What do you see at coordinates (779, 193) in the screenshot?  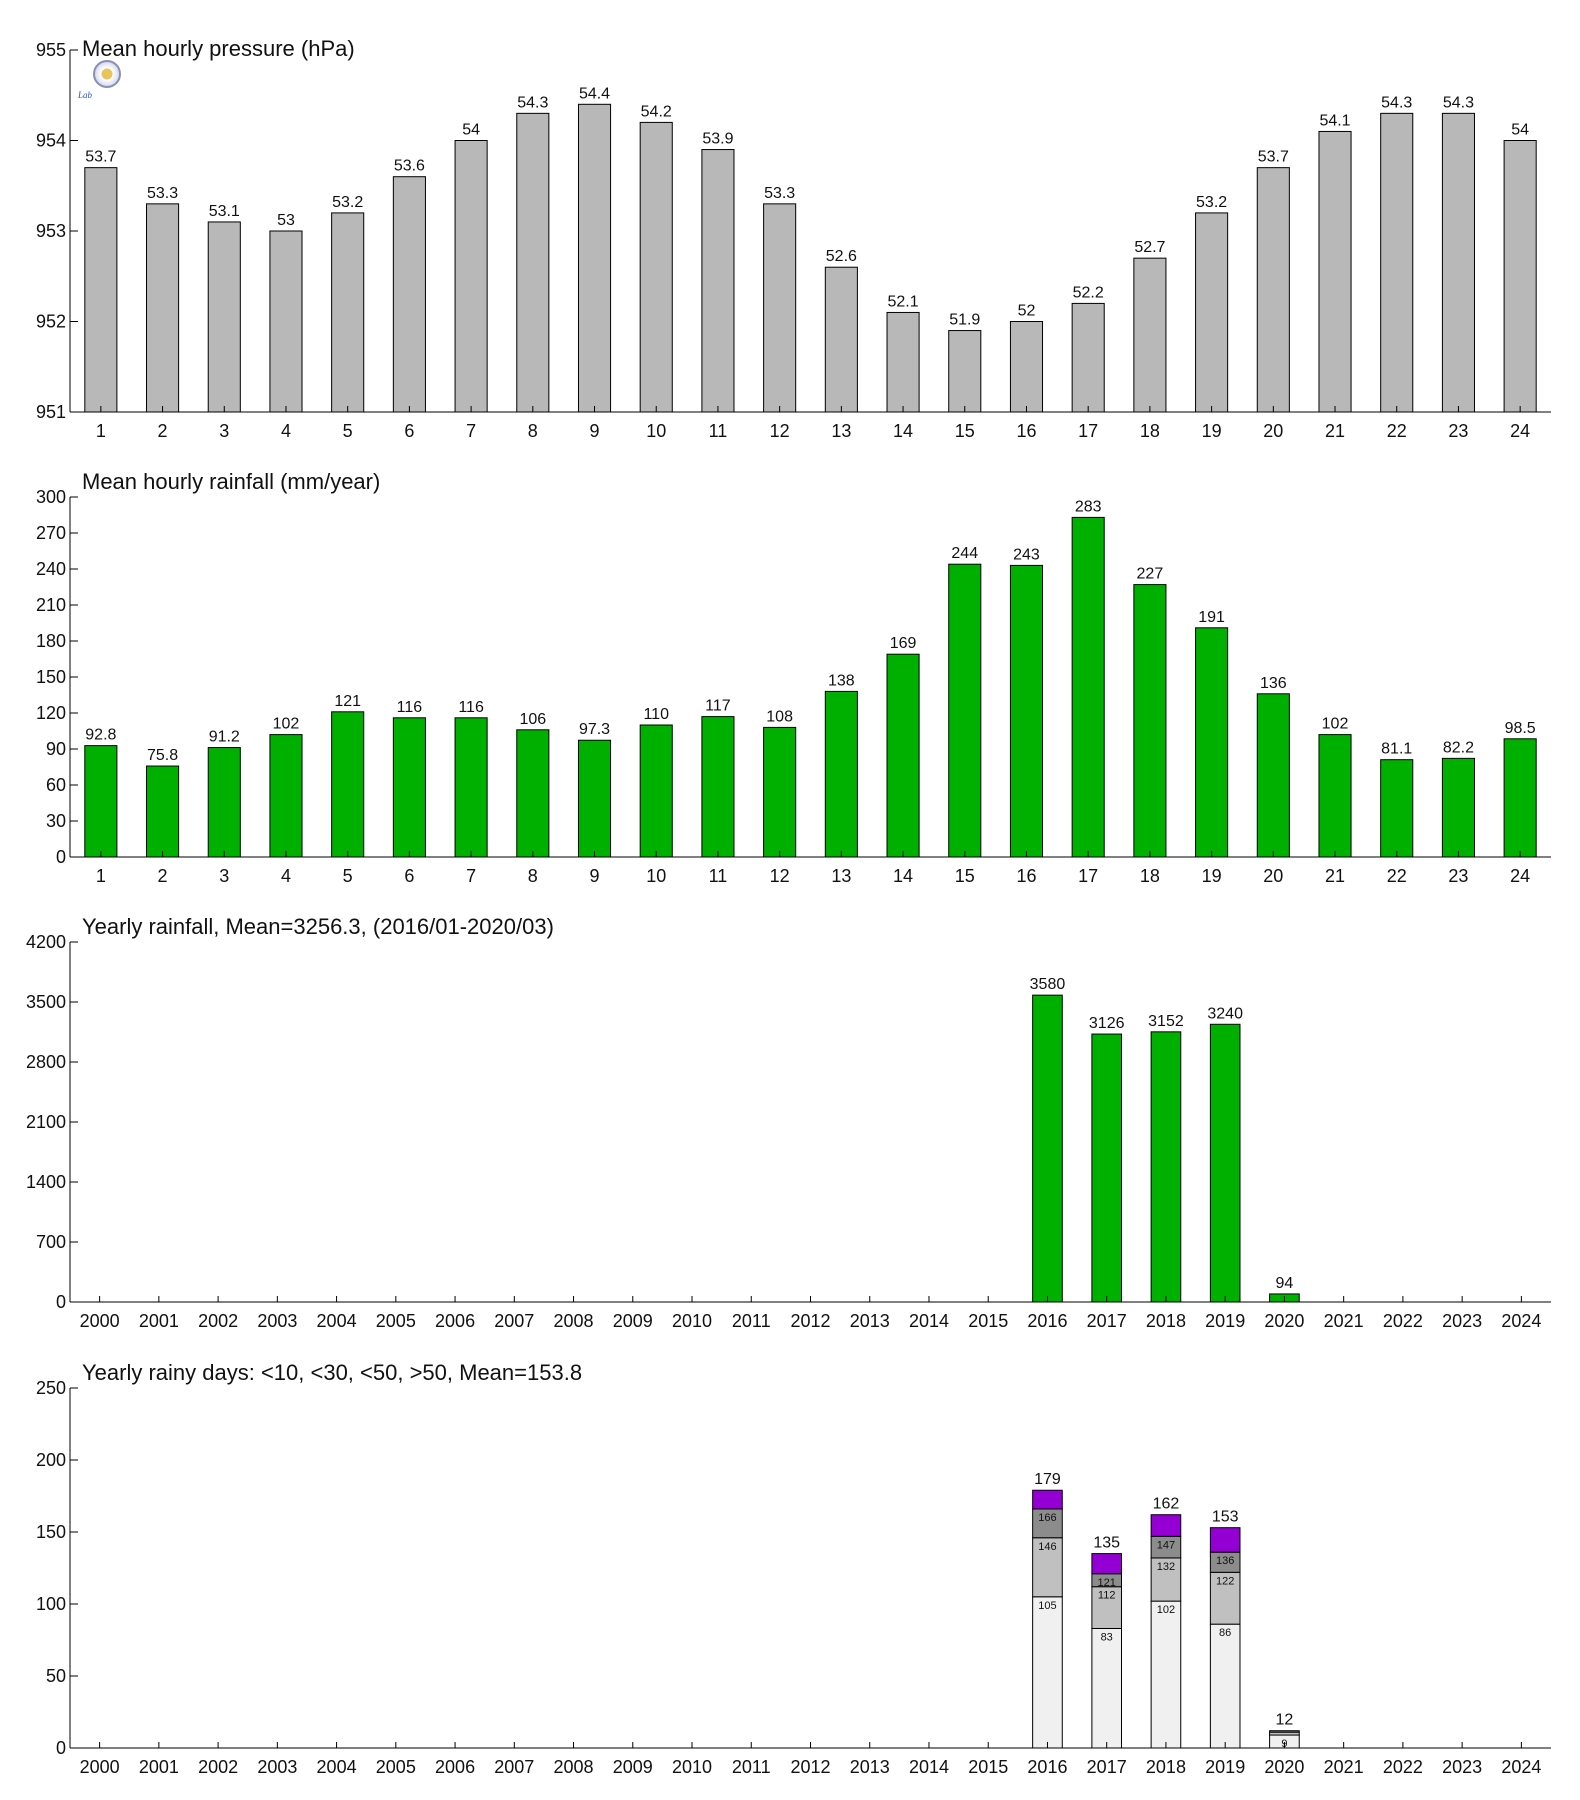 I see `pressure-data-label: 53.3` at bounding box center [779, 193].